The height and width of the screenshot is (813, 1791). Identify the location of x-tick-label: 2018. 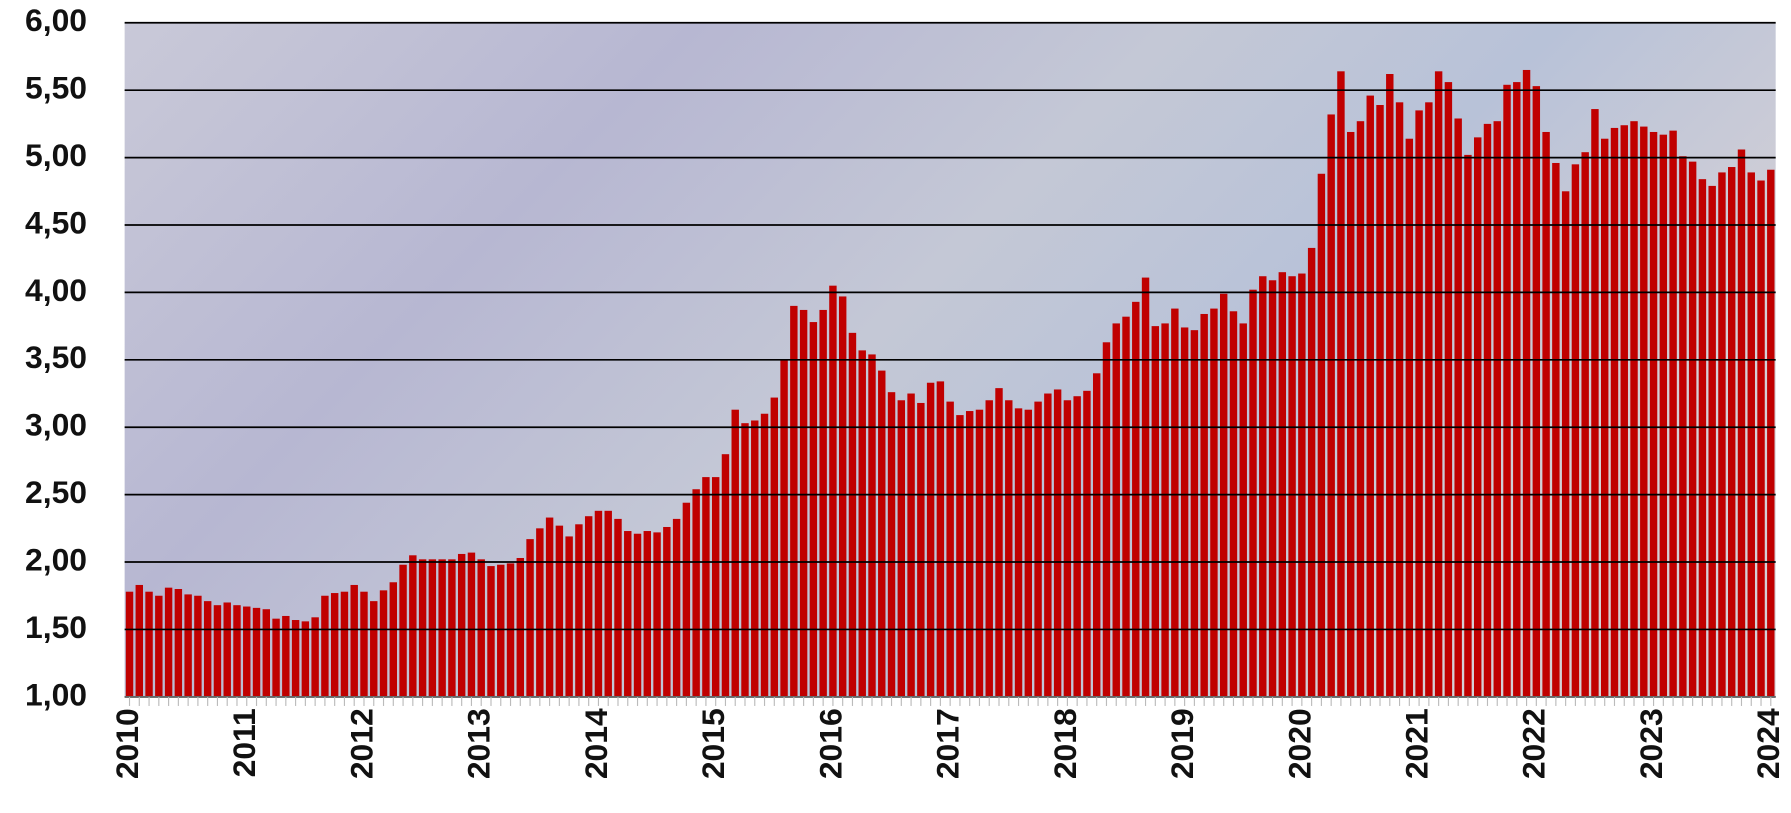
(1065, 743).